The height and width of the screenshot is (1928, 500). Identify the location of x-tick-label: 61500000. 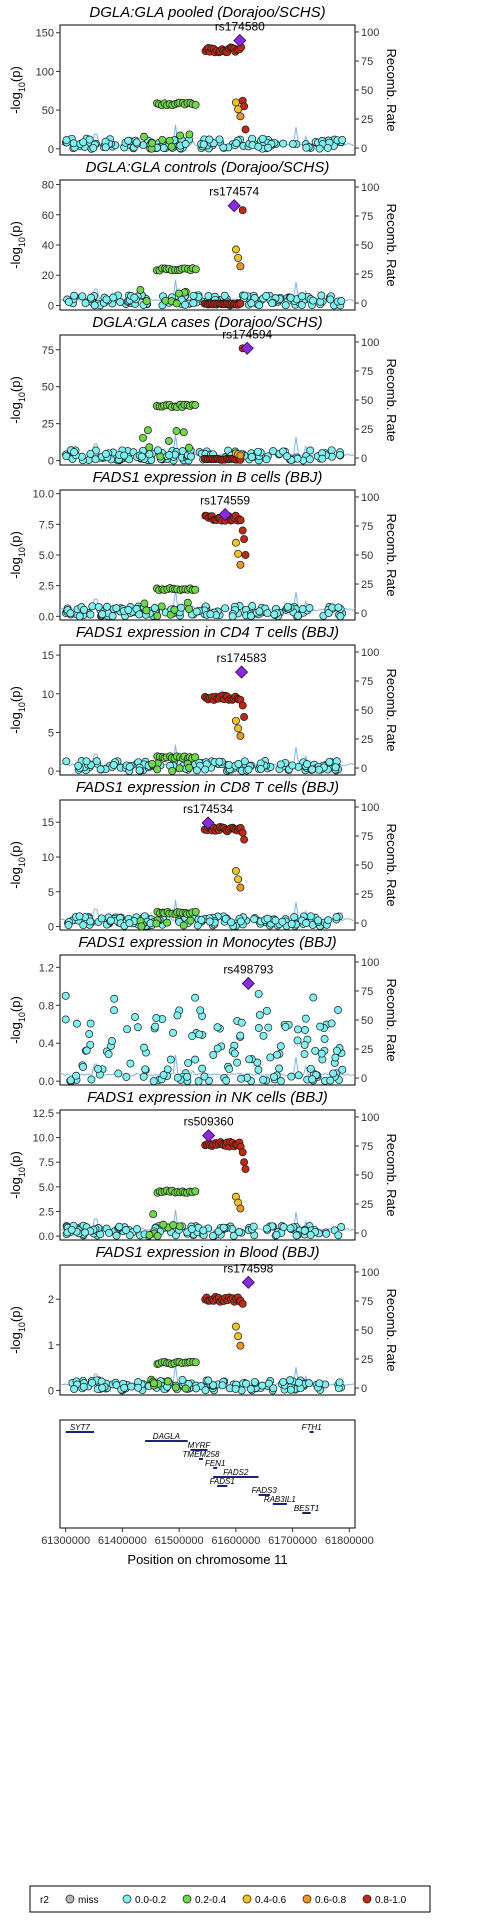
(179, 1541).